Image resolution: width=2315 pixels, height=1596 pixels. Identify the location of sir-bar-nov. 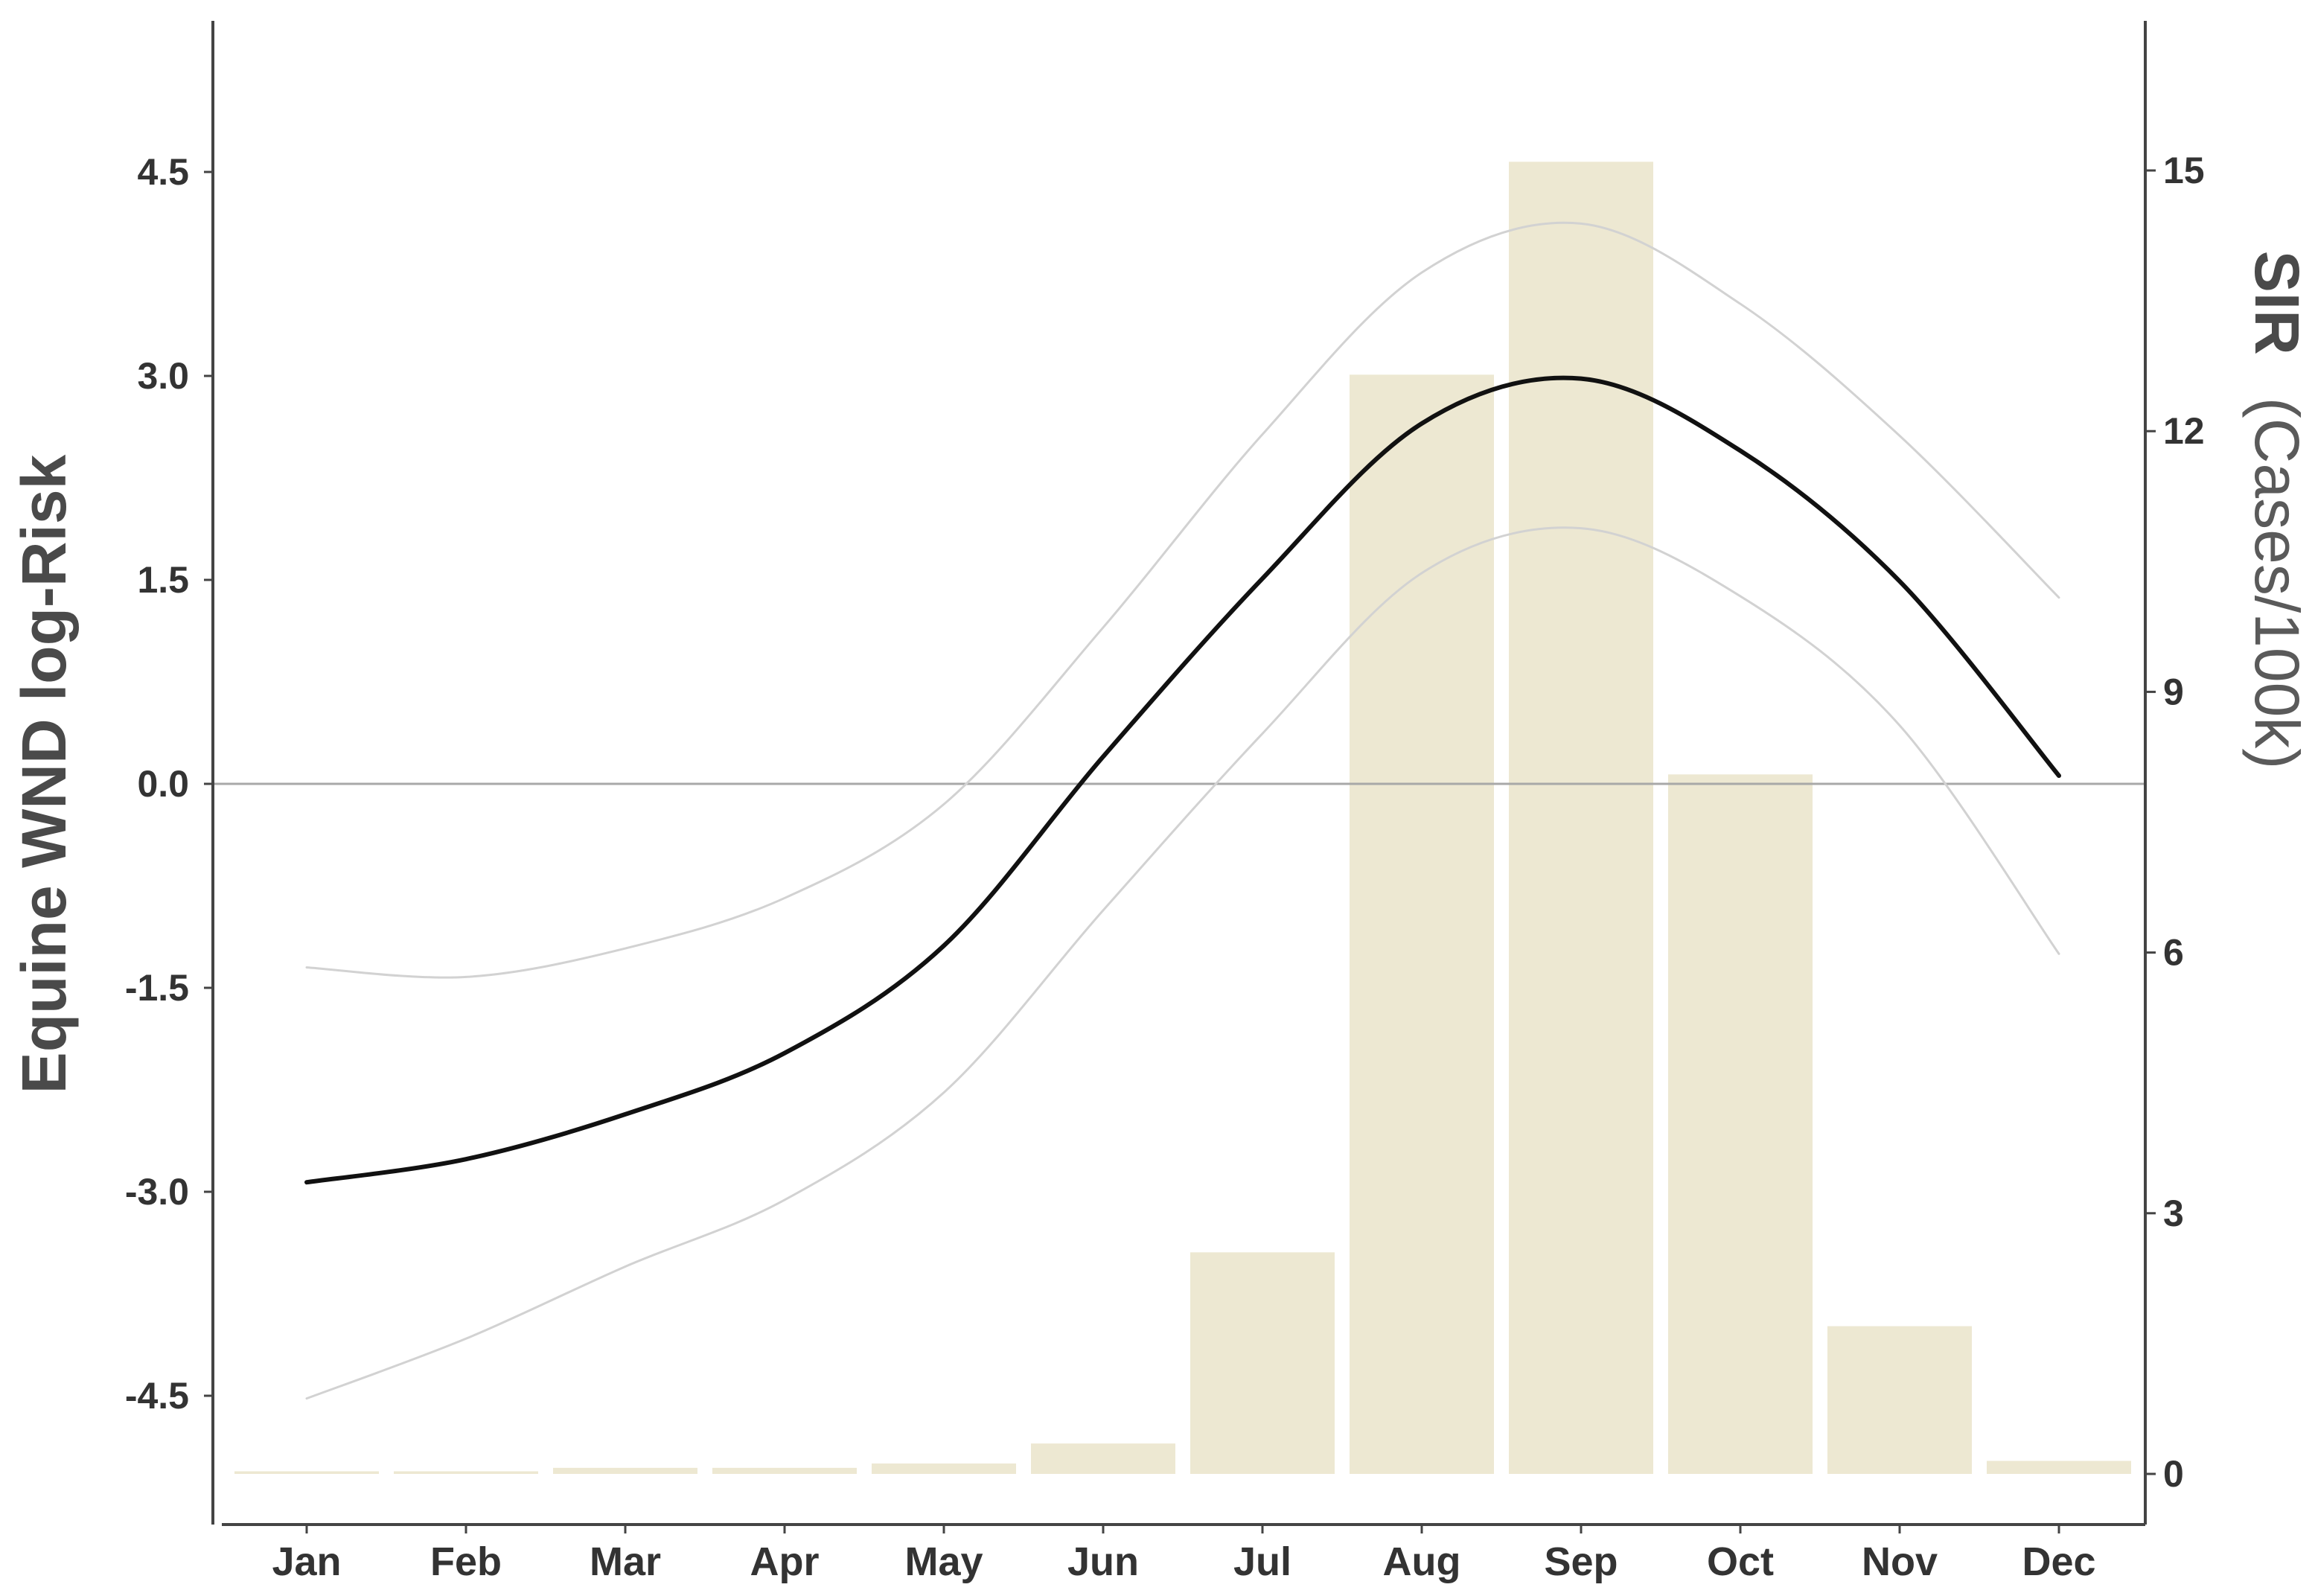
(1899, 1400).